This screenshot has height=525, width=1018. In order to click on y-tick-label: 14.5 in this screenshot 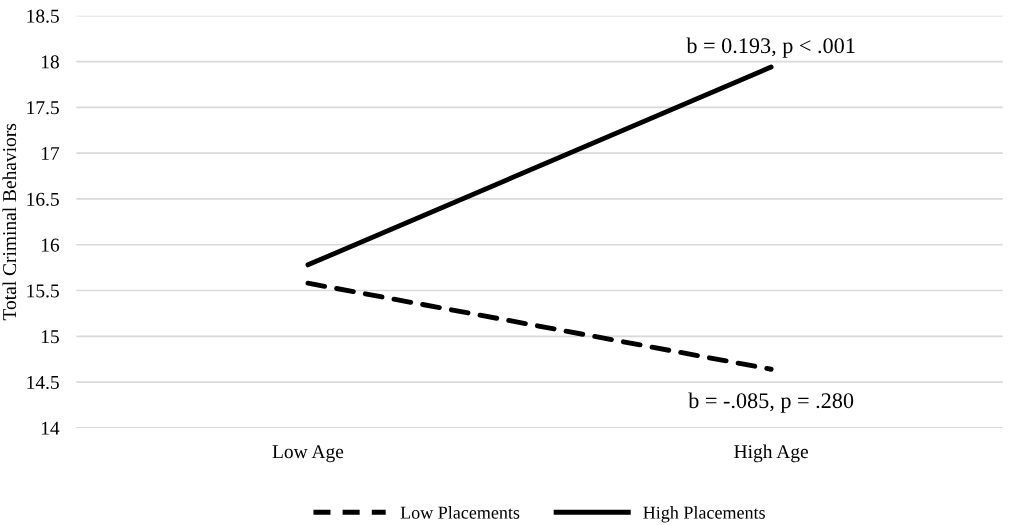, I will do `click(43, 382)`.